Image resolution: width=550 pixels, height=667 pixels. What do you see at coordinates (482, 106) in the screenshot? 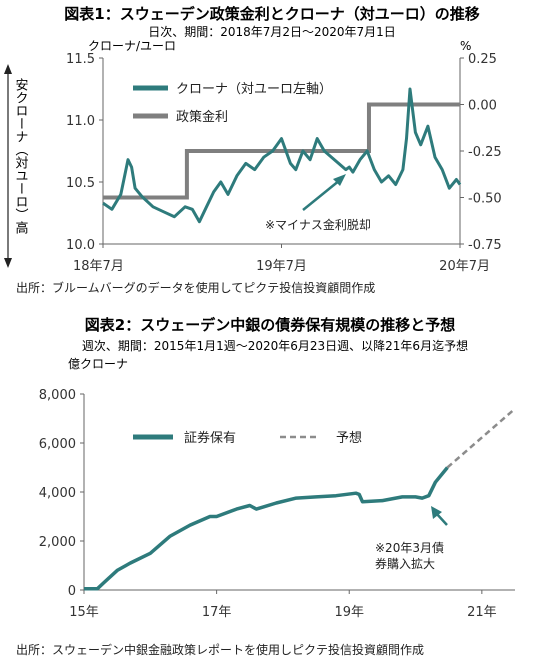
I see `chart1-right-tick-label: 0.00` at bounding box center [482, 106].